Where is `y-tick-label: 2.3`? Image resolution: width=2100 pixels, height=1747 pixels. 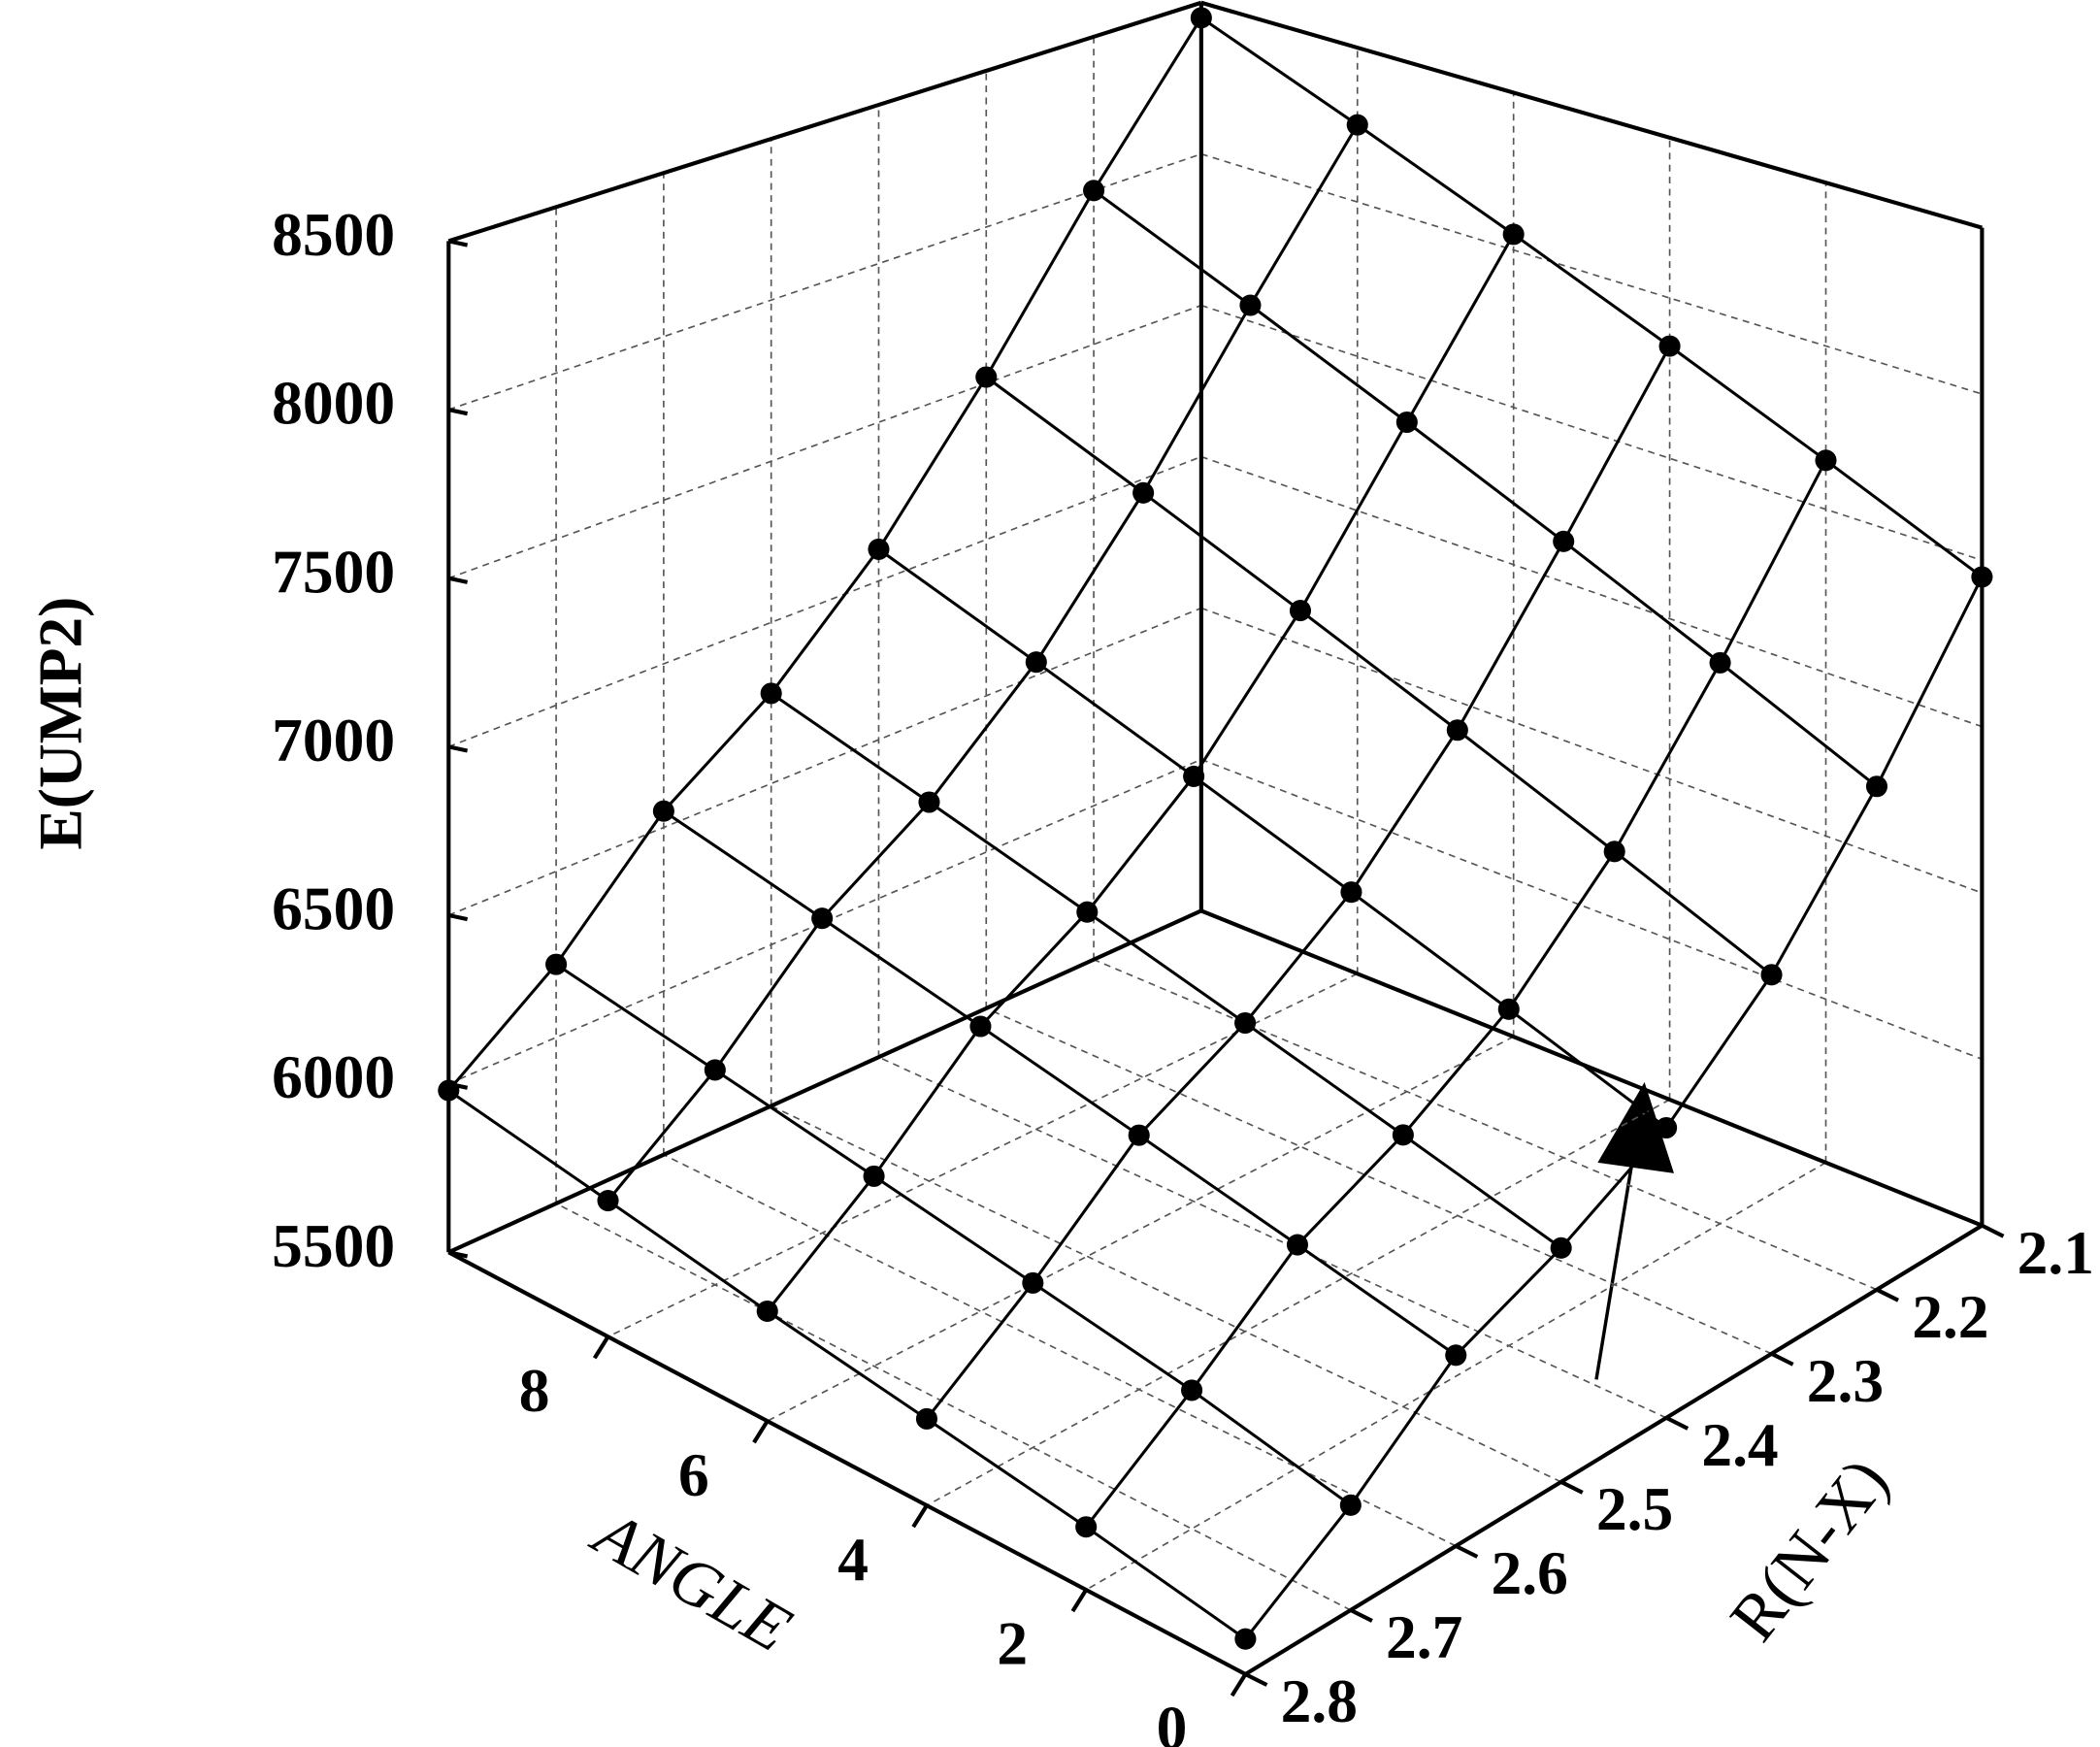 y-tick-label: 2.3 is located at coordinates (1845, 1380).